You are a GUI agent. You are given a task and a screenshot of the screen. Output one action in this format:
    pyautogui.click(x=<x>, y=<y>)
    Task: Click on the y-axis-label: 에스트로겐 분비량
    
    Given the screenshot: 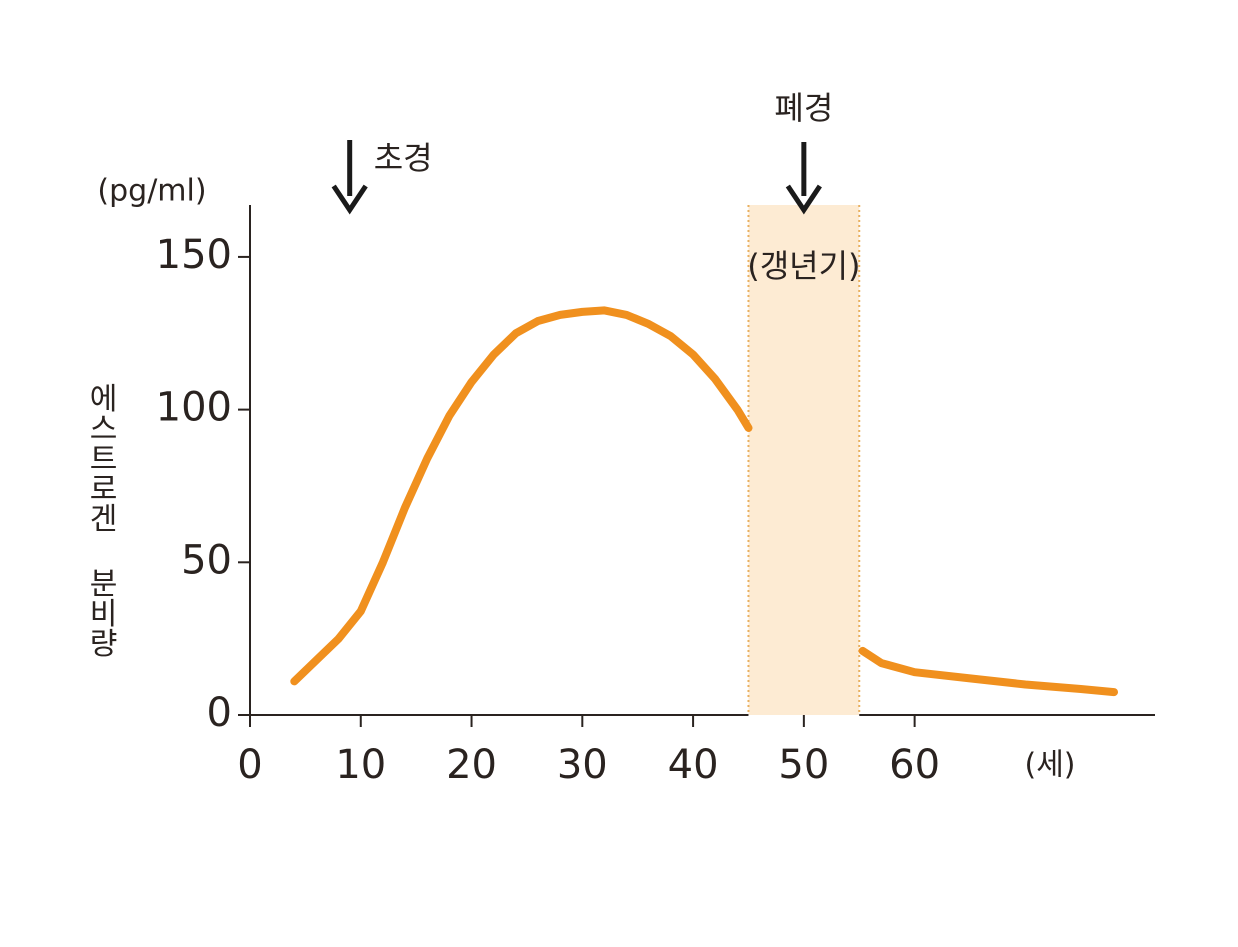 What is the action you would take?
    pyautogui.click(x=100, y=520)
    